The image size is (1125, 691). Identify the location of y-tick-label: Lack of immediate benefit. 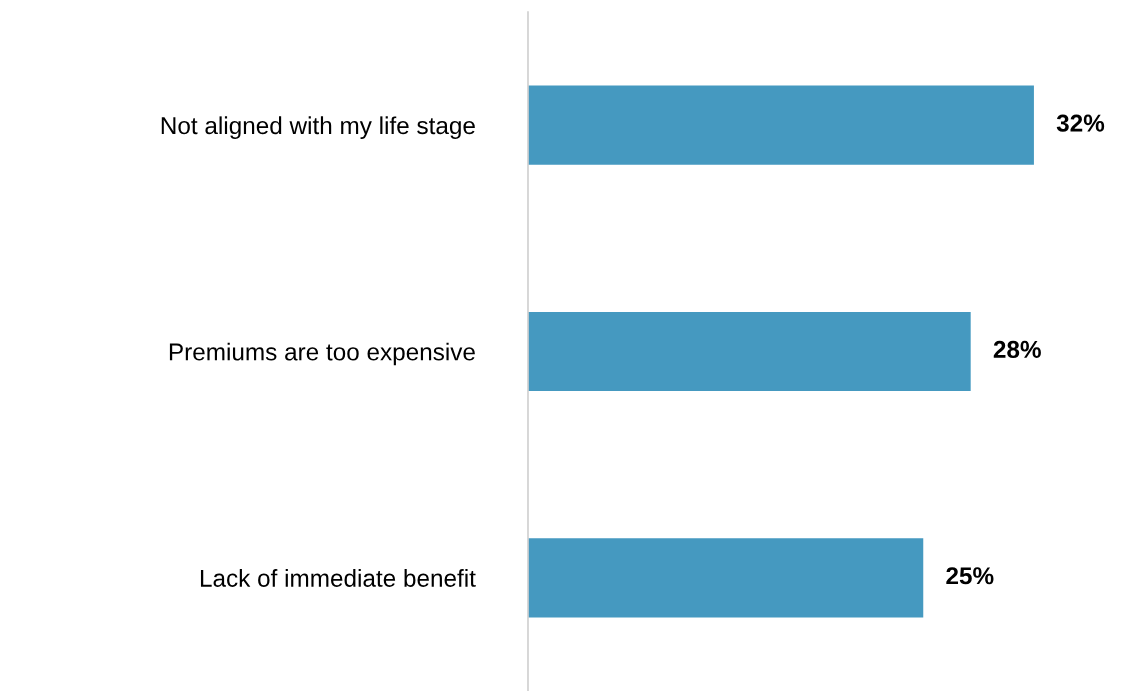
(338, 578).